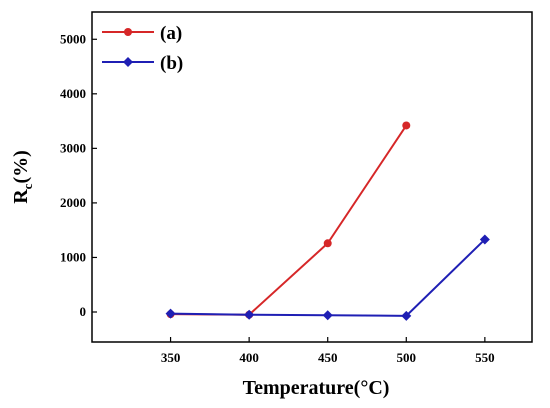 This screenshot has width=550, height=408. Describe the element at coordinates (73, 38) in the screenshot. I see `y-tick-label: 5000` at that location.